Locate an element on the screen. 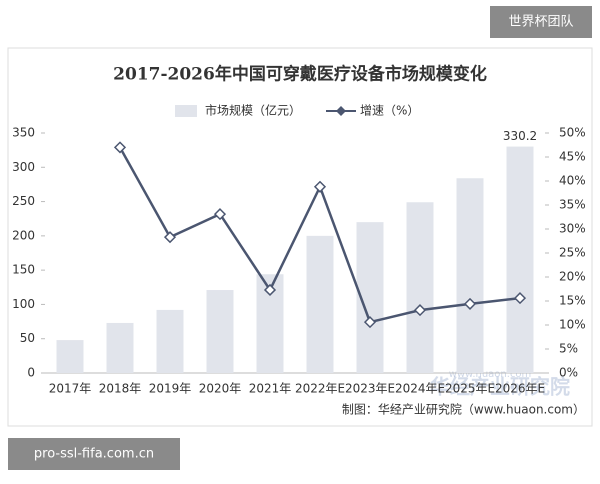  chart-title: 2017-2026年中国可穿戴医疗设备市场规模变化 is located at coordinates (300, 74).